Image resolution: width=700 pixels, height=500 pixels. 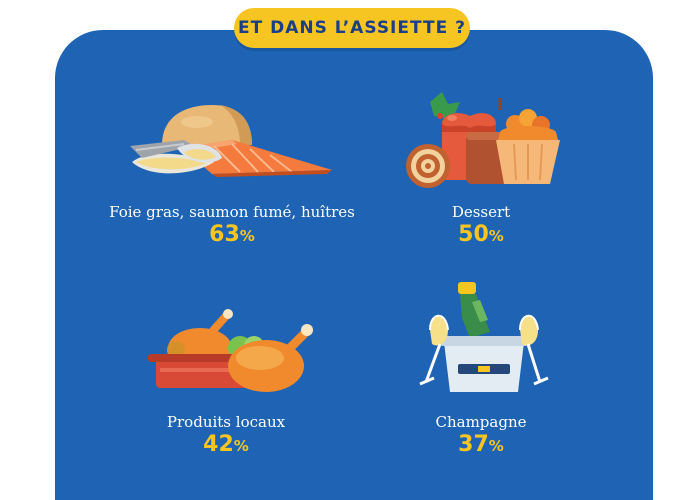 I want to click on stat-item-seafood: Foie gras, saumon fumé, huîtres 63%, so click(x=232, y=226).